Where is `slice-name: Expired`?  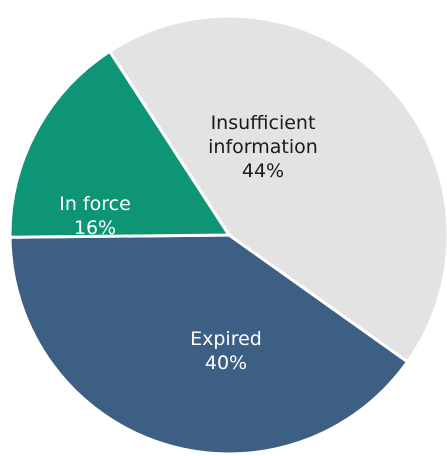 slice-name: Expired is located at coordinates (226, 339).